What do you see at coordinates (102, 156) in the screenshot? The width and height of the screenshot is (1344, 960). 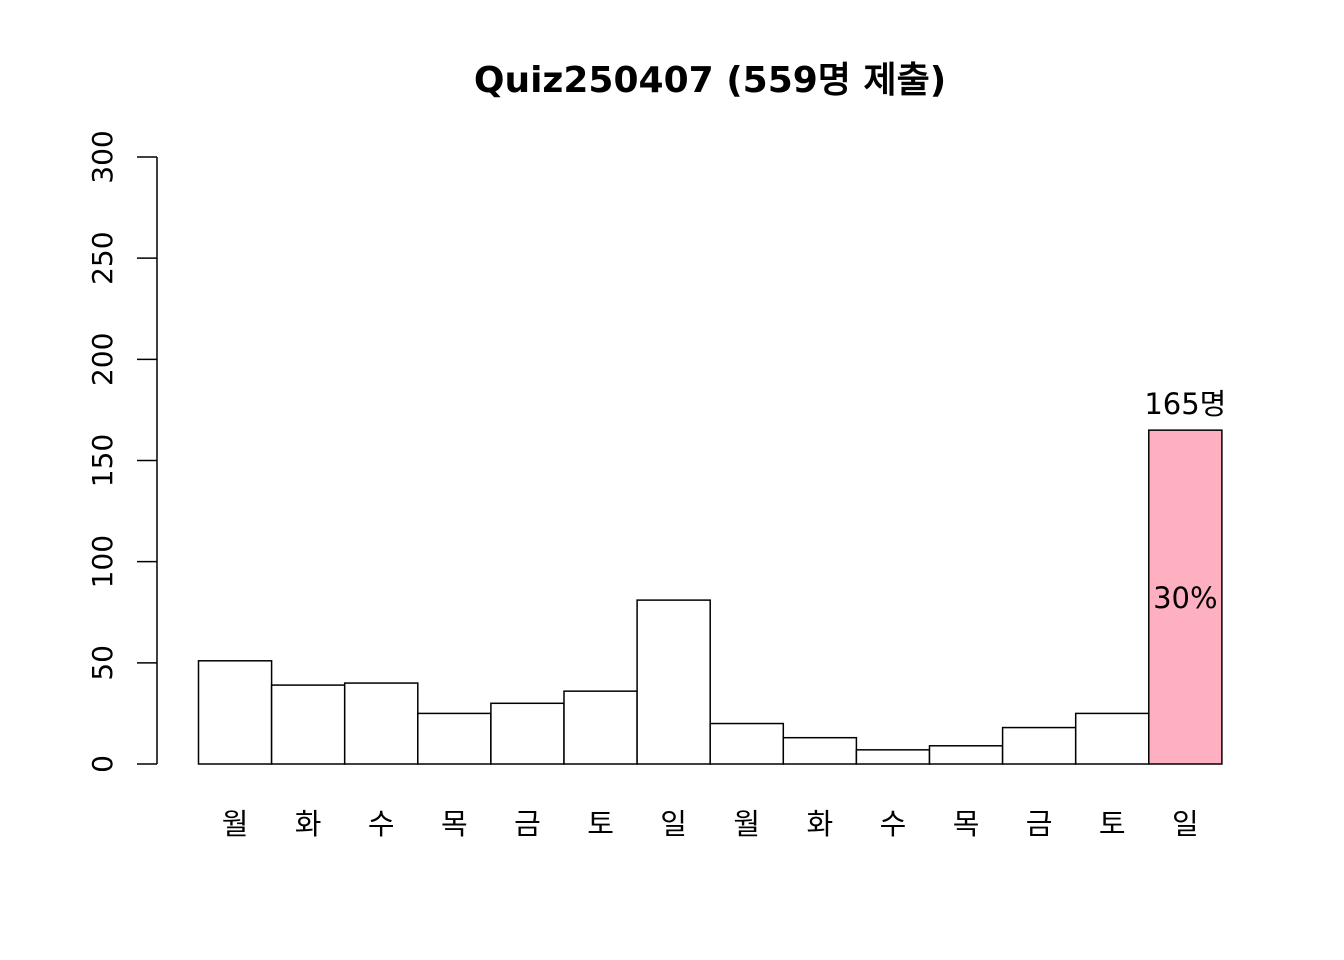 I see `y-tick-label: 300` at bounding box center [102, 156].